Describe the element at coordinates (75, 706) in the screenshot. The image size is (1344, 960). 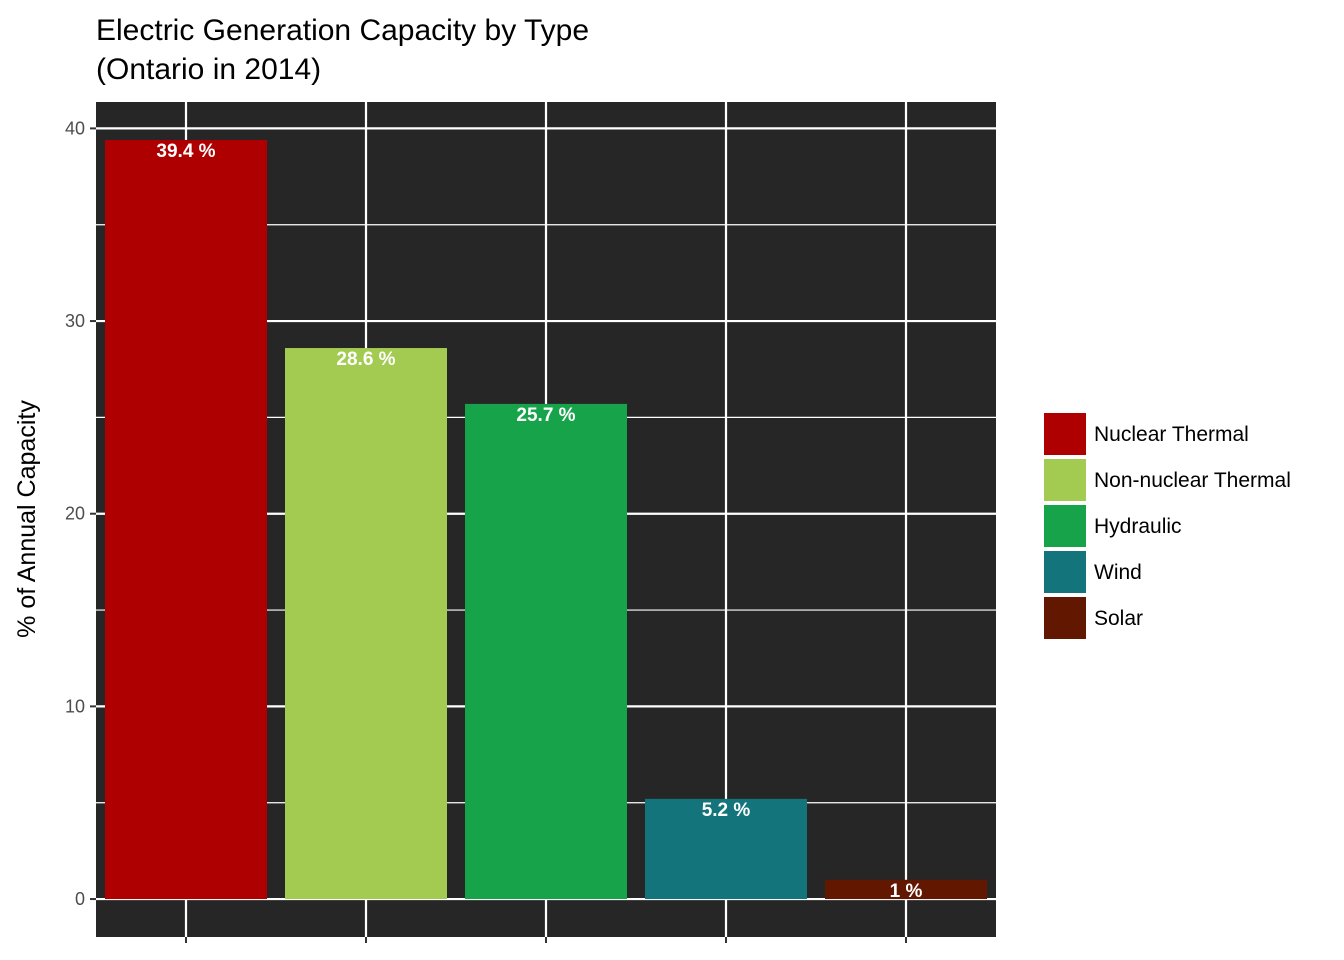
I see `y-tick-label: 10` at that location.